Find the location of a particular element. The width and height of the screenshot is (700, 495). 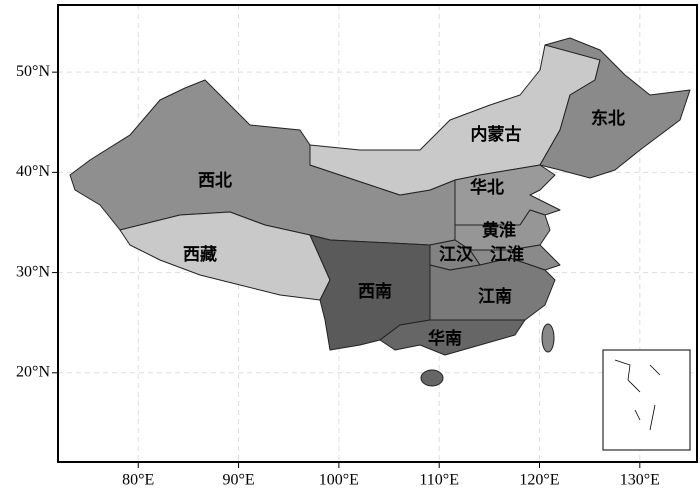

region-label: 华北 is located at coordinates (487, 187).